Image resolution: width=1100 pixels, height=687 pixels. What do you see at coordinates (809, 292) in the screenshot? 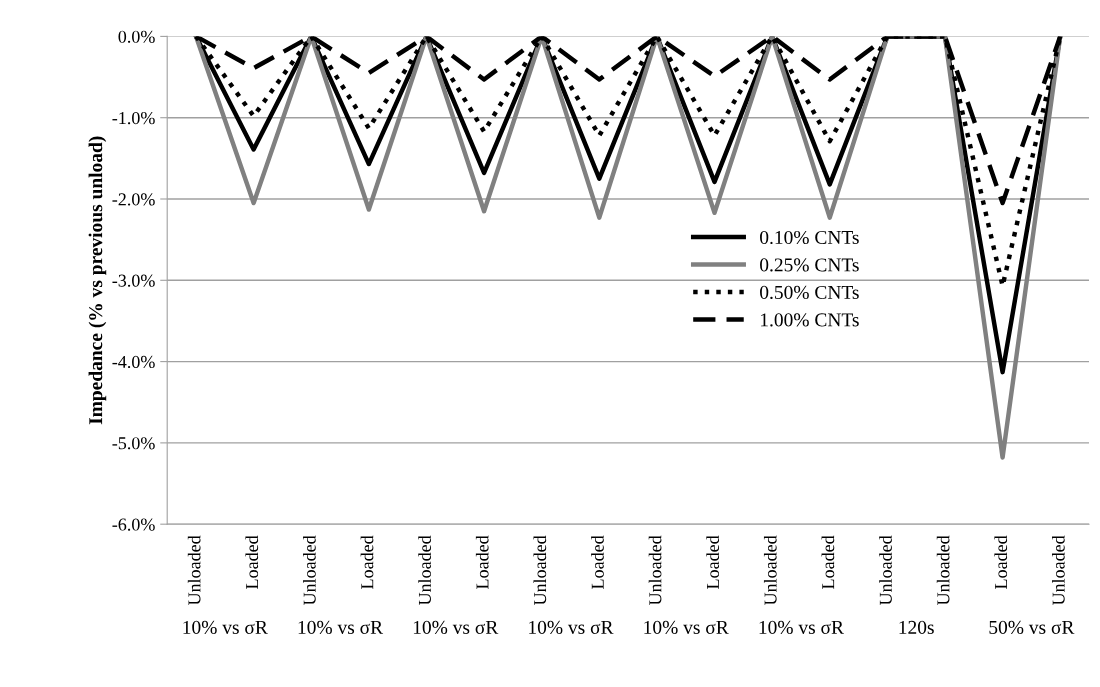
I see `legend-label: 0.50% CNTs` at bounding box center [809, 292].